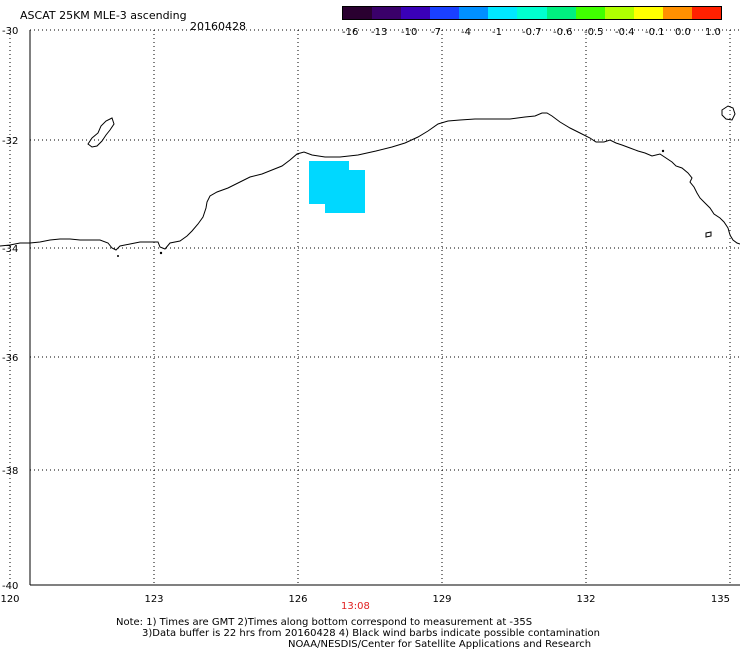  I want to click on longitude-label: 123, so click(153, 599).